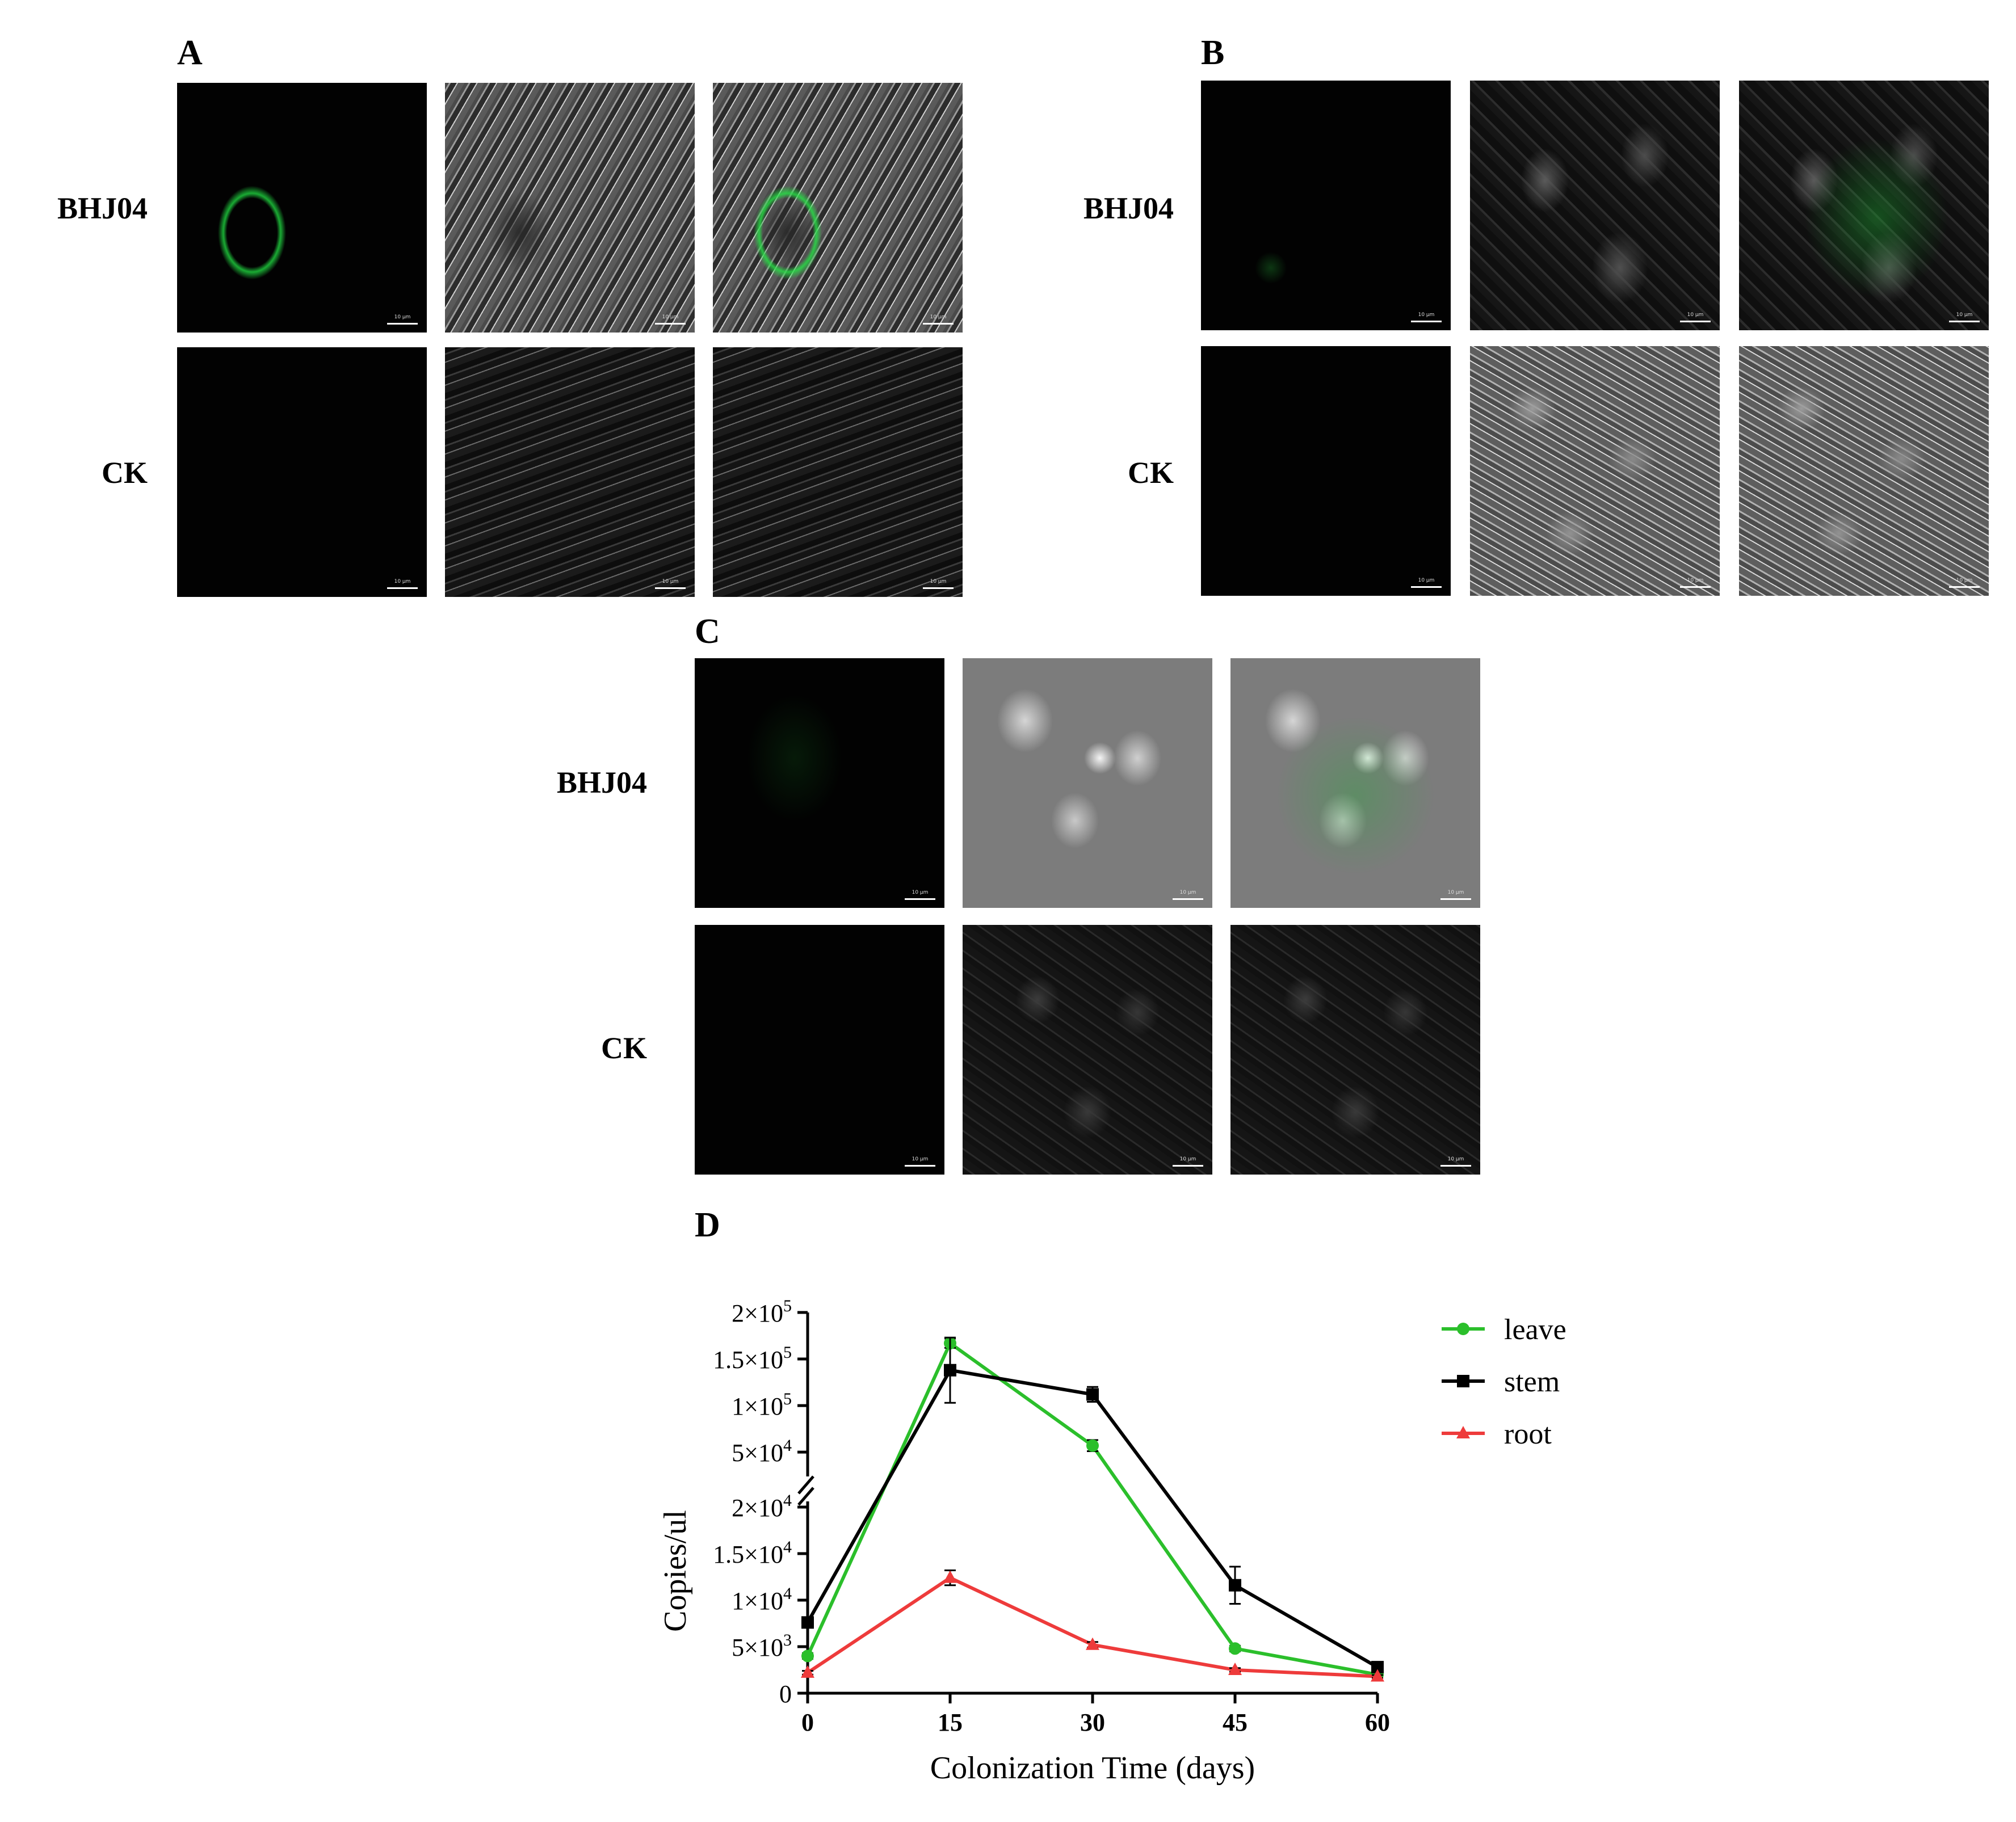 This screenshot has height=1822, width=2016. What do you see at coordinates (1377, 1722) in the screenshot?
I see `x-tick-label: 60` at bounding box center [1377, 1722].